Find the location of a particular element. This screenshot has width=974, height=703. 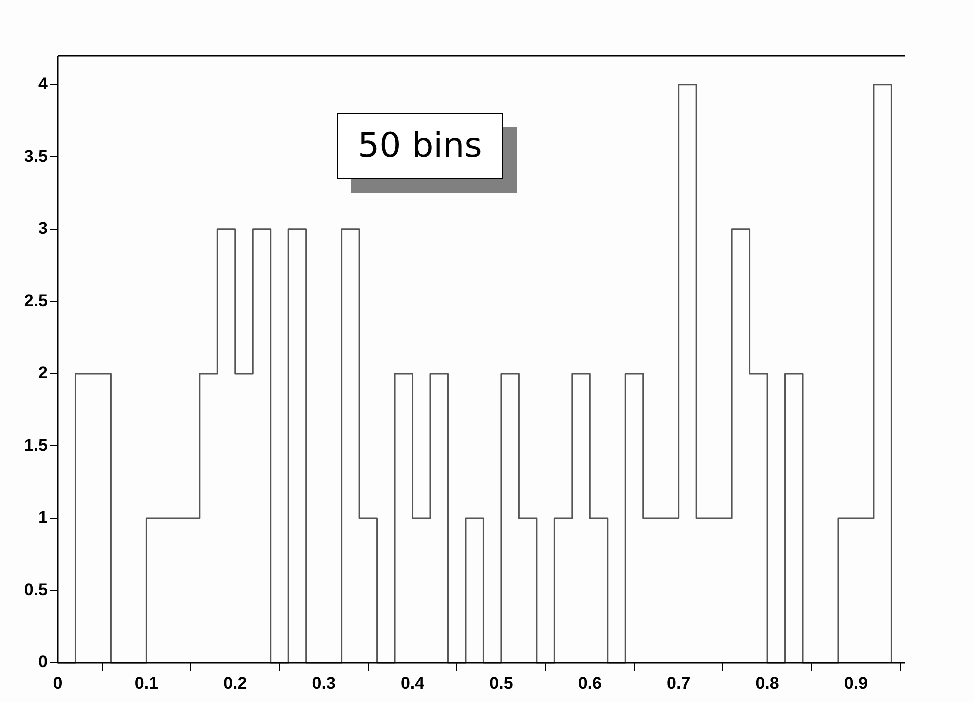

x-tick-label: 0.9 is located at coordinates (856, 683).